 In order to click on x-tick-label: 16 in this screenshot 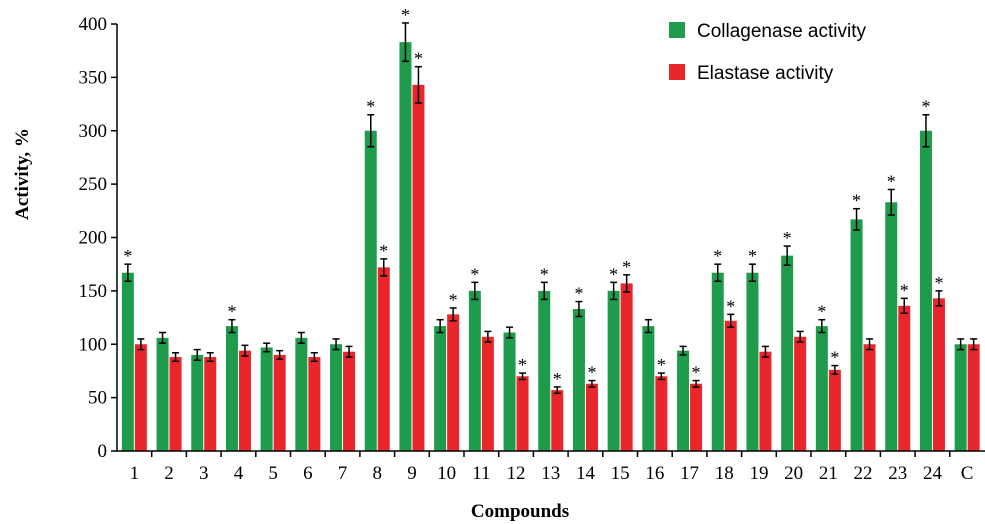, I will do `click(654, 473)`.